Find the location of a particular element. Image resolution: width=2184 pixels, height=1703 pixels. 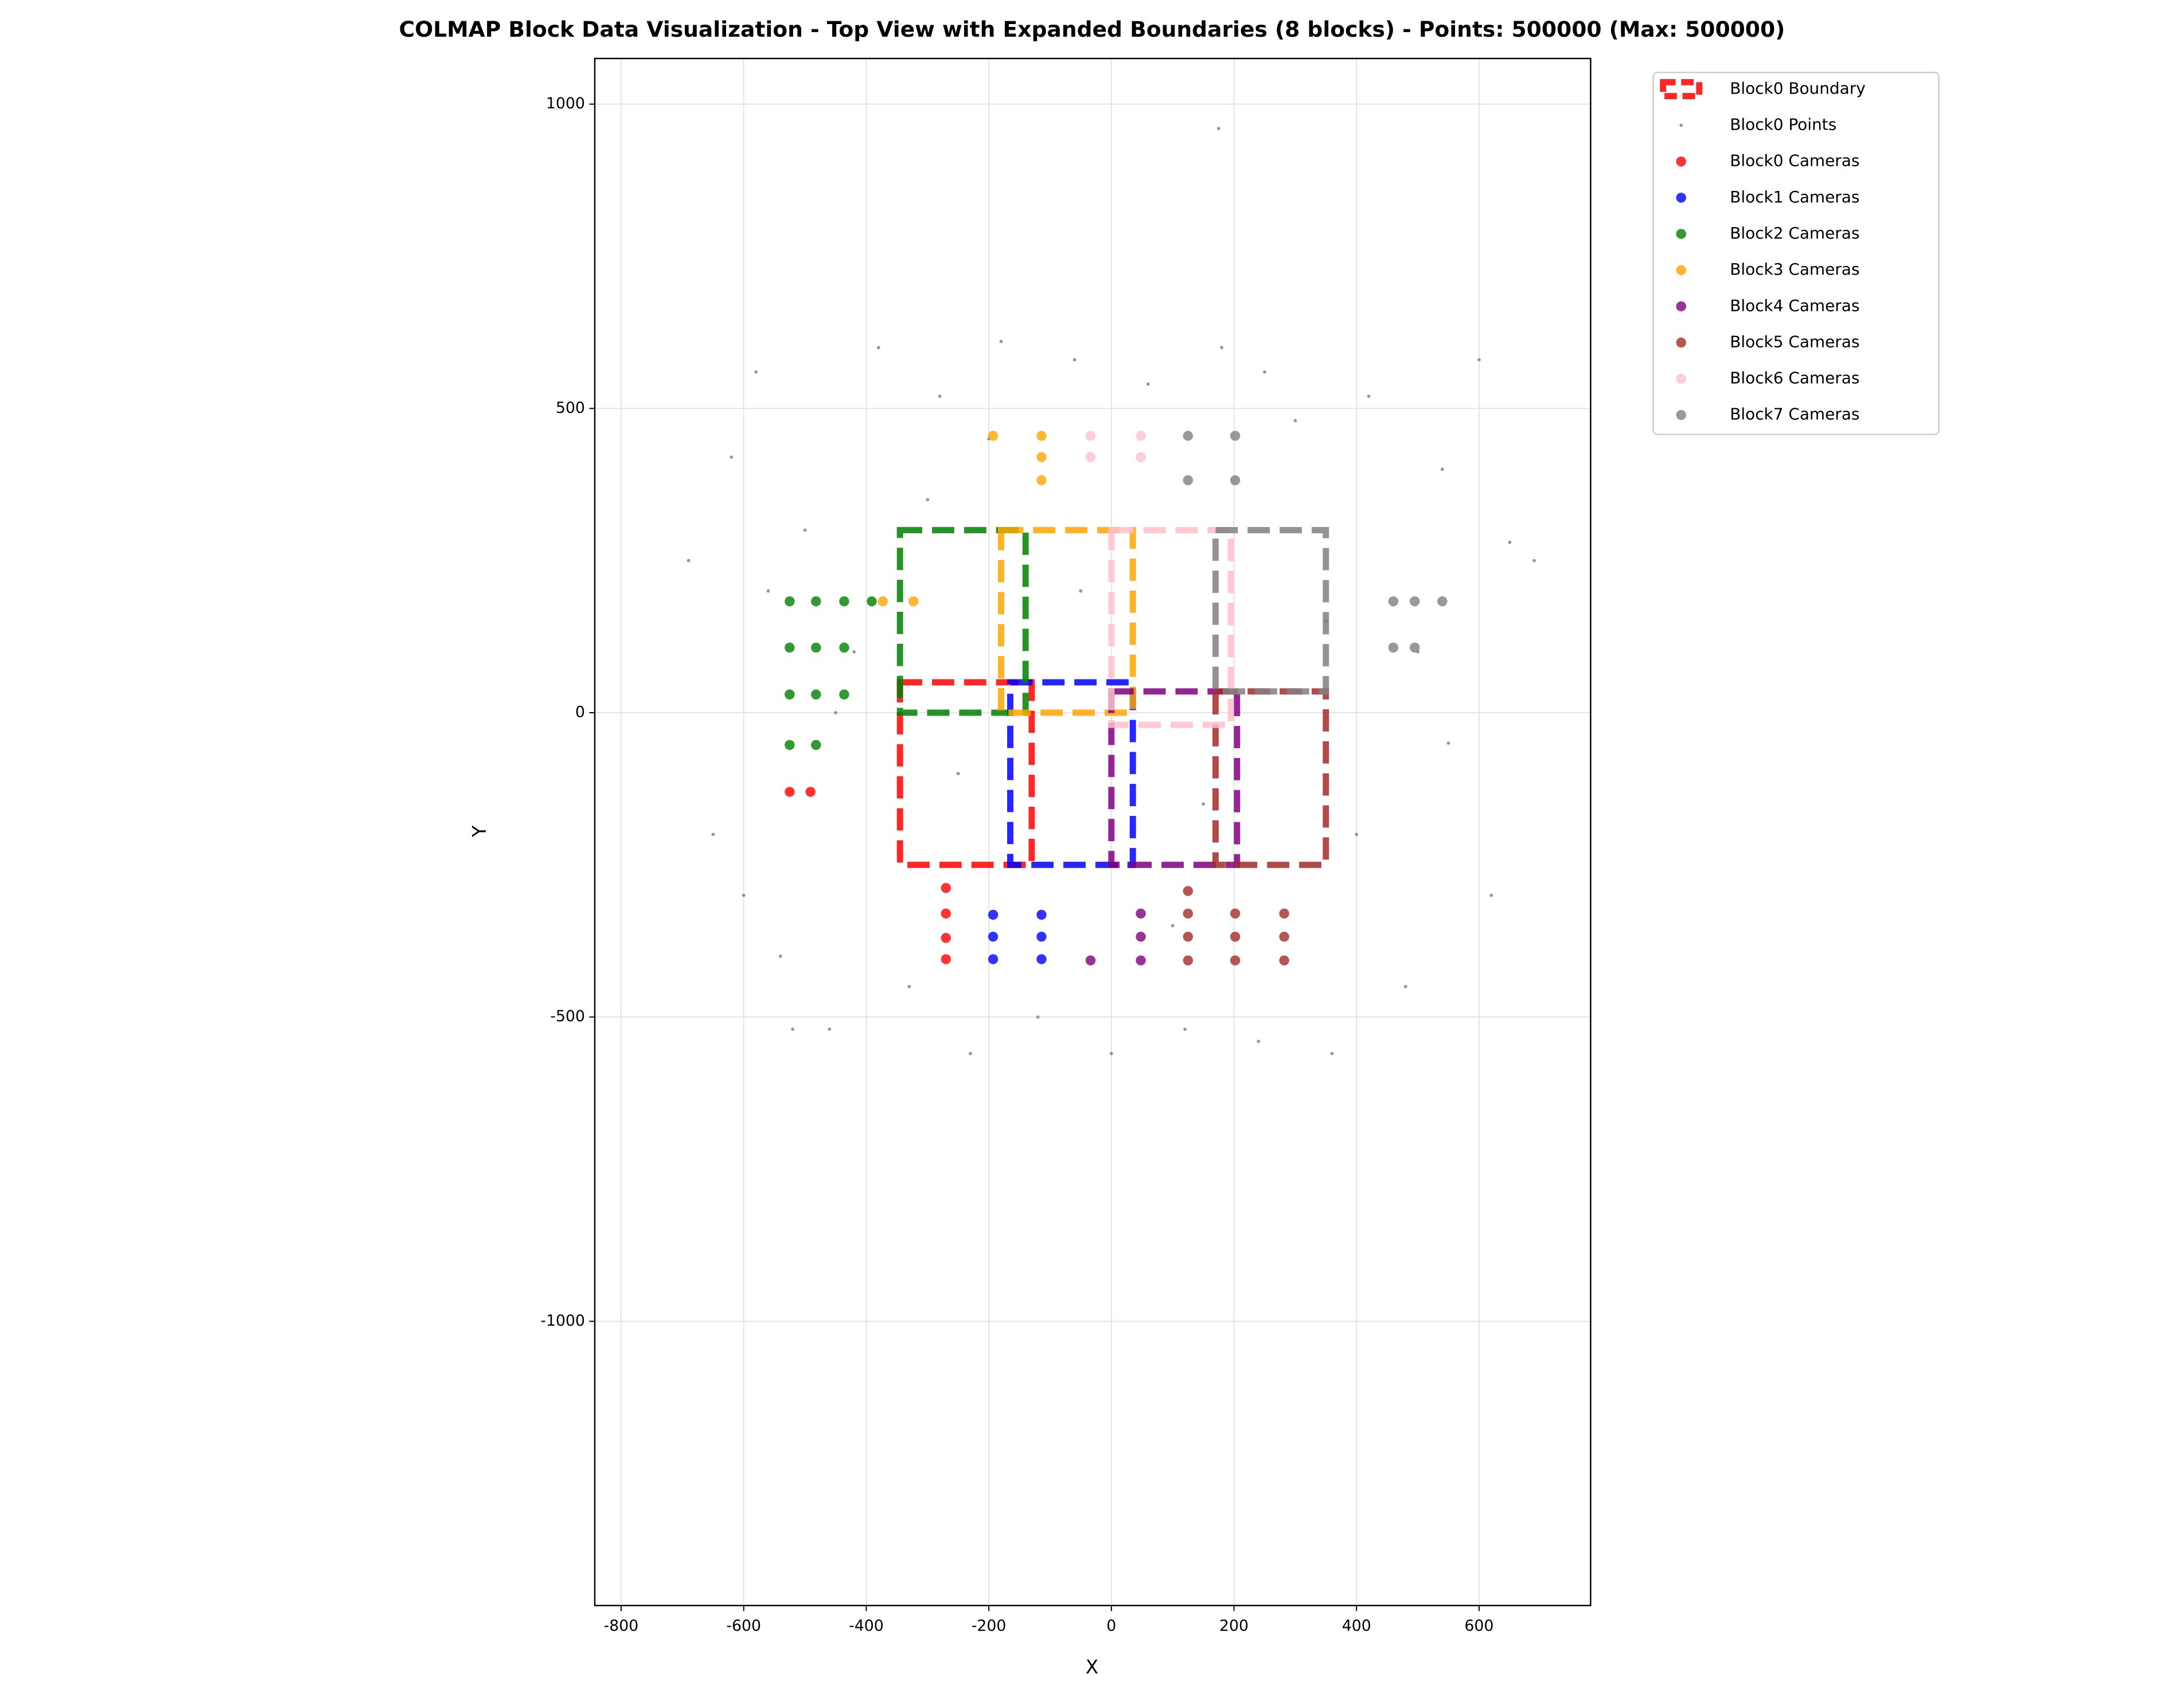

legend-label: Block7 Cameras is located at coordinates (1794, 414).